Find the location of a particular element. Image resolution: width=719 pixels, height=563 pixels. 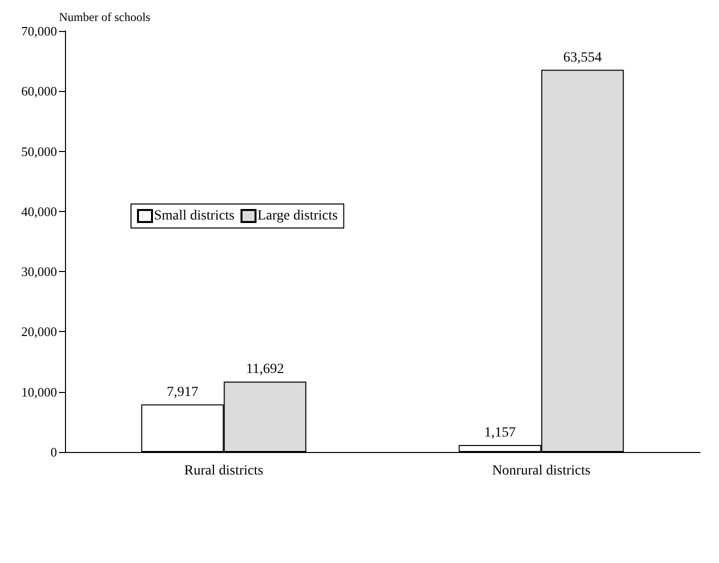

x-tick-label: Nonrural districts is located at coordinates (541, 471).